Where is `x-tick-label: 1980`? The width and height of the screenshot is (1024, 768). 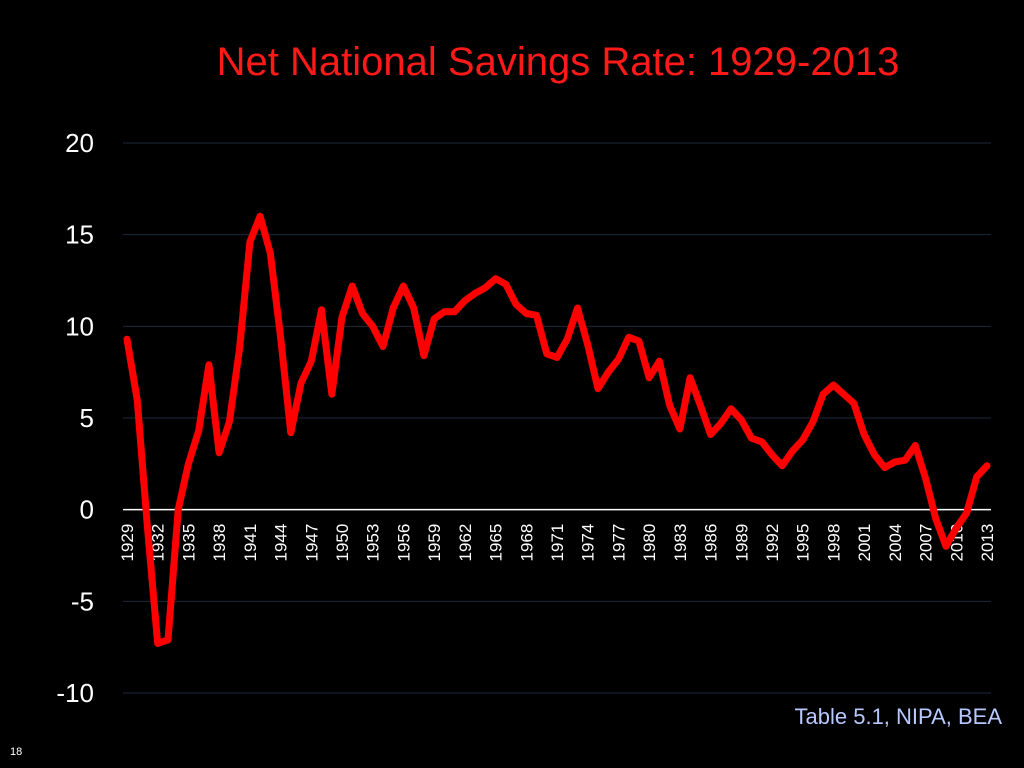 x-tick-label: 1980 is located at coordinates (649, 543).